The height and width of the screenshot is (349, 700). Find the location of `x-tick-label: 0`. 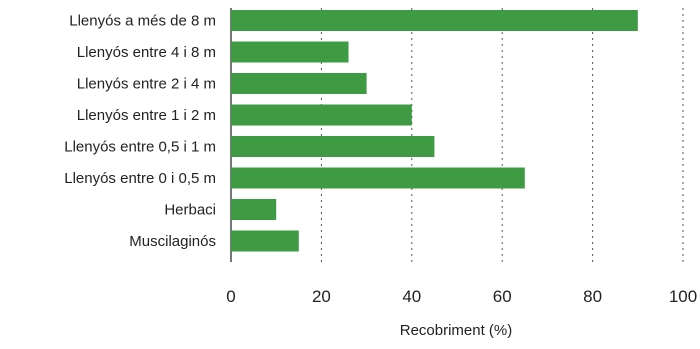

x-tick-label: 0 is located at coordinates (230, 296).